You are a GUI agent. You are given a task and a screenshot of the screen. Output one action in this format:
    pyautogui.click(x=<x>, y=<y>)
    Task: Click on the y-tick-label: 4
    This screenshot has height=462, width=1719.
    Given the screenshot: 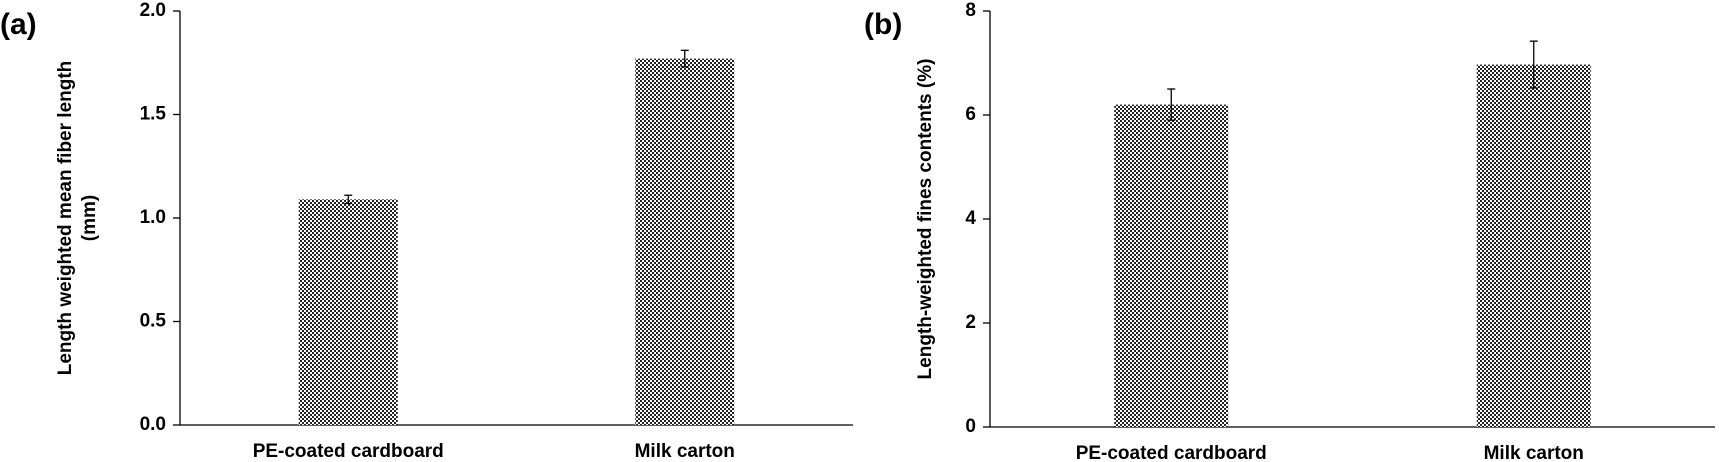 What is the action you would take?
    pyautogui.click(x=970, y=218)
    